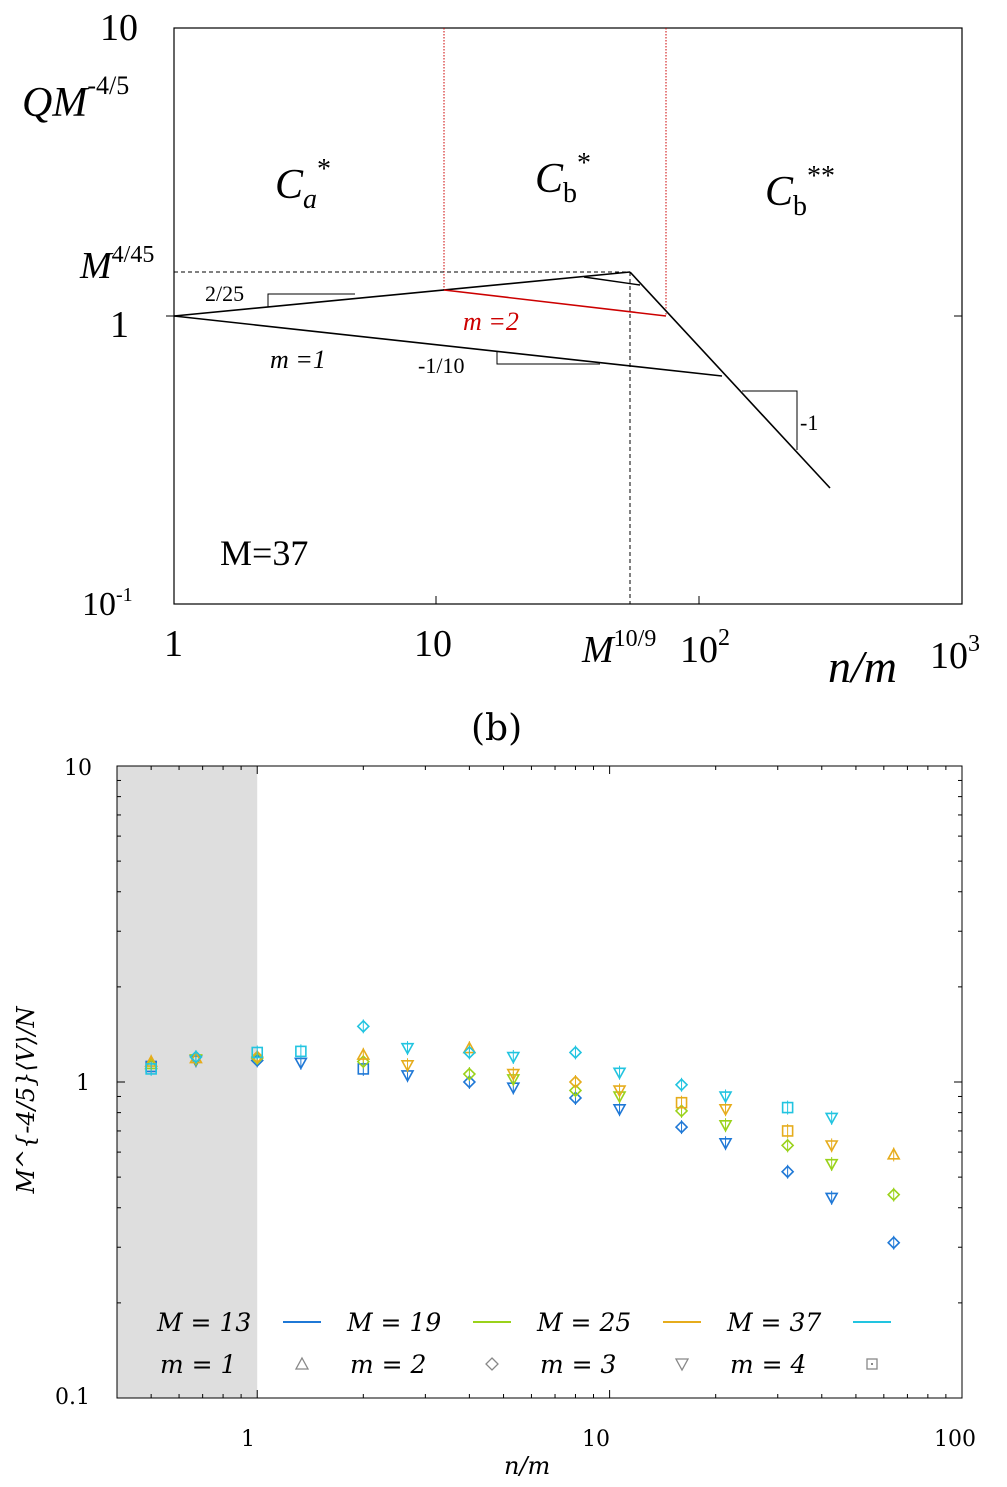  I want to click on y-axis-label-b: M^{-4/5}⟨V⟩/N, so click(26, 1099).